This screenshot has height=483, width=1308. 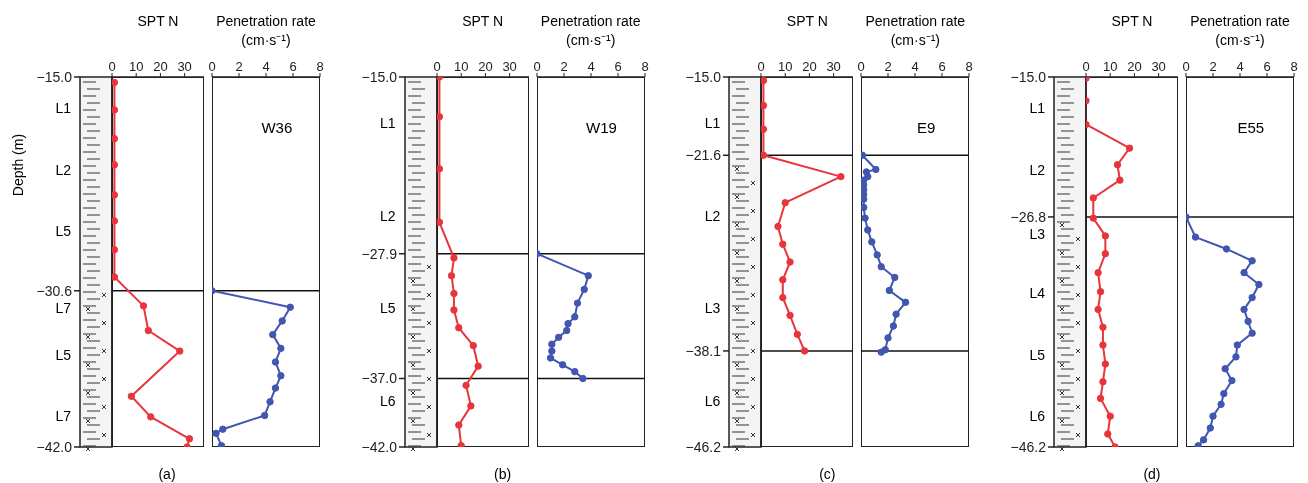 What do you see at coordinates (18, 165) in the screenshot?
I see `y-axis-title: Depth (m)` at bounding box center [18, 165].